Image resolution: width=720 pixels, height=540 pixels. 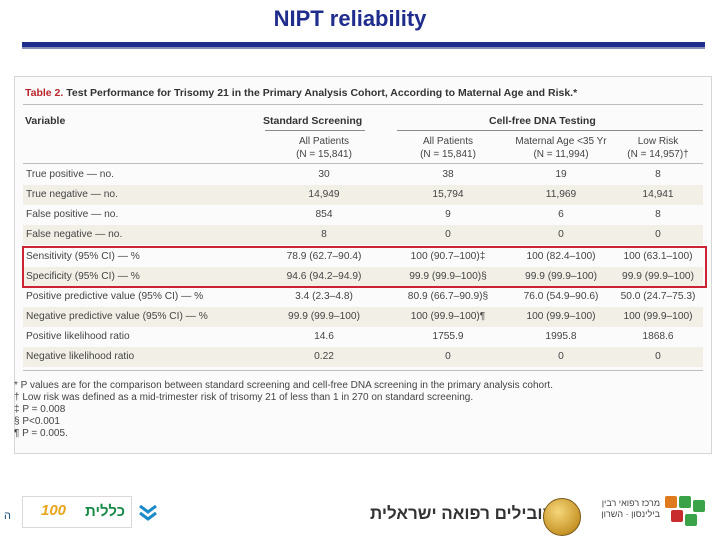 What do you see at coordinates (363, 104) in the screenshot?
I see `header-top-rule` at bounding box center [363, 104].